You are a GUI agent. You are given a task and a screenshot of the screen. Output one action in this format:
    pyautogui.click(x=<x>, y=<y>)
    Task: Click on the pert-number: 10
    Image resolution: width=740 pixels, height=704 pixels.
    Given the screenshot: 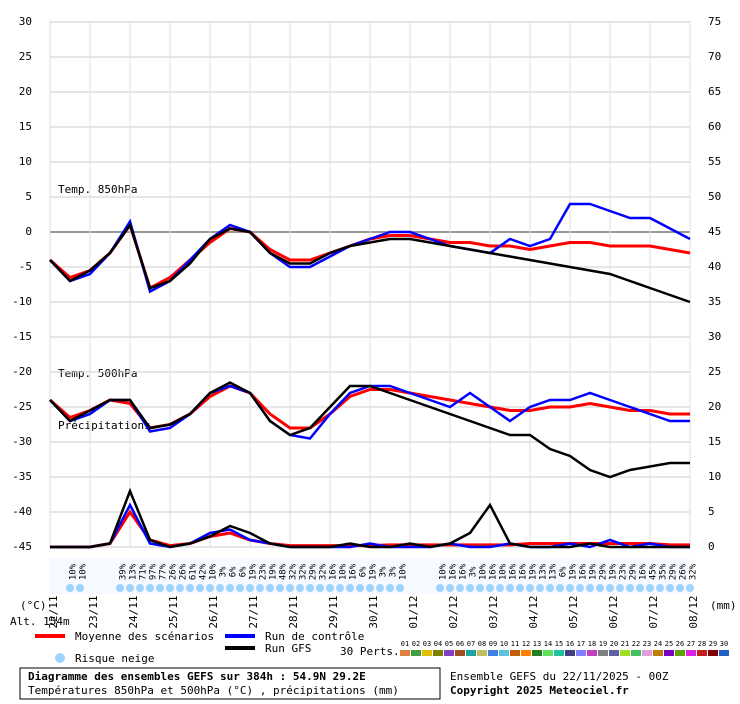 What is the action you would take?
    pyautogui.click(x=504, y=644)
    